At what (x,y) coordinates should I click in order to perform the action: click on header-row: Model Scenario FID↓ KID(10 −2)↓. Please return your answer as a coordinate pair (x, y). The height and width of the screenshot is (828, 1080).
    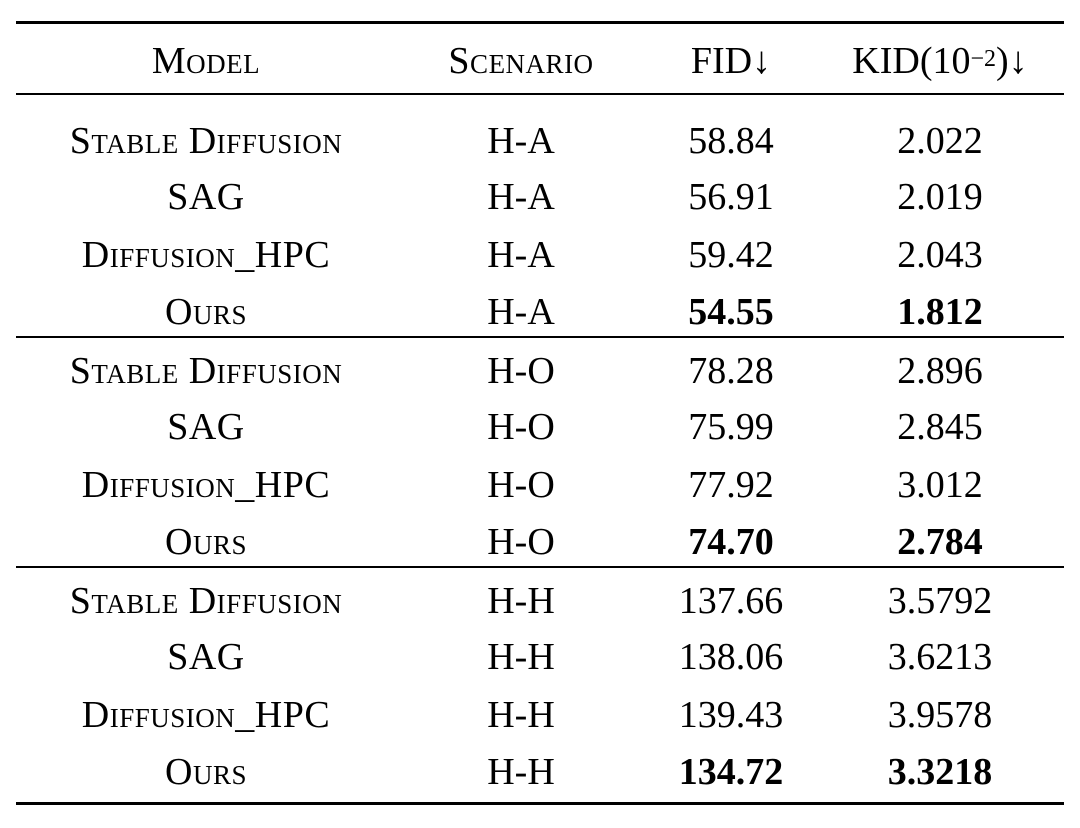
    Looking at the image, I should click on (540, 60).